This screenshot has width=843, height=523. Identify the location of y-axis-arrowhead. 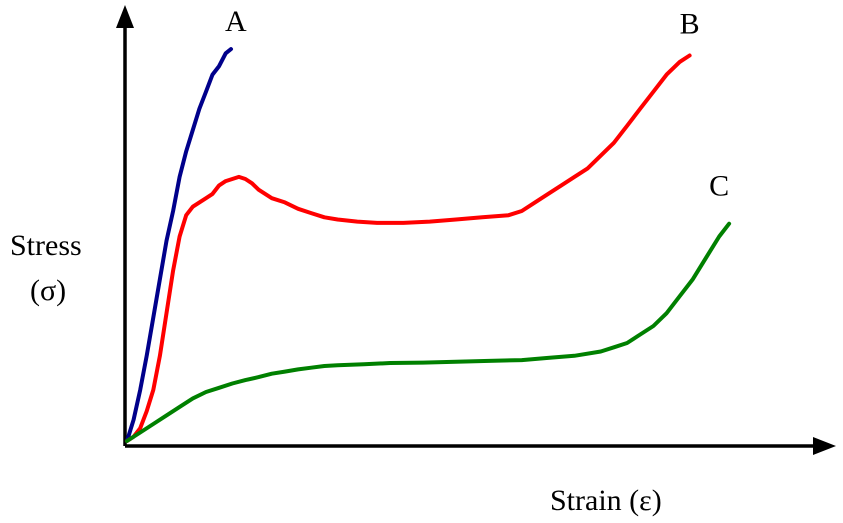
(125, 16).